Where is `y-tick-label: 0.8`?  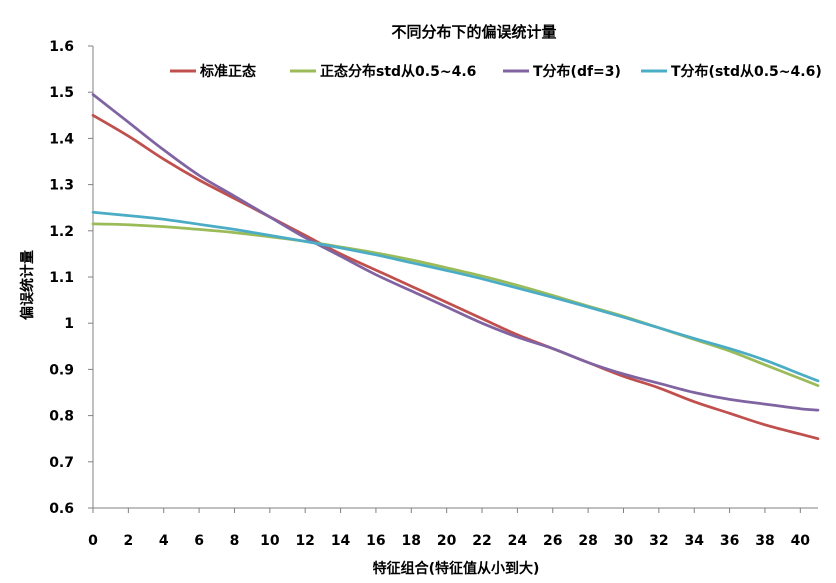 y-tick-label: 0.8 is located at coordinates (61, 417).